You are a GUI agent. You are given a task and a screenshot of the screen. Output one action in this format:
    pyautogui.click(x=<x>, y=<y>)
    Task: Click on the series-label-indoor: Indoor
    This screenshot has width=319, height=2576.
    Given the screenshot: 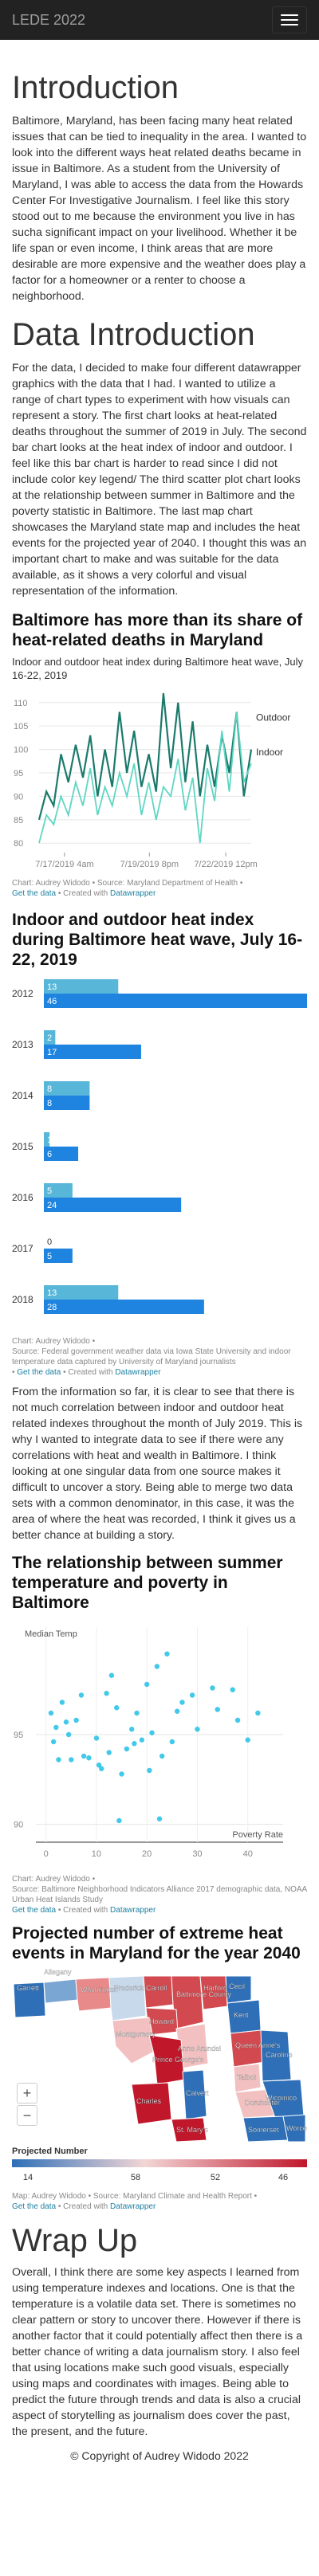 What is the action you would take?
    pyautogui.click(x=269, y=752)
    